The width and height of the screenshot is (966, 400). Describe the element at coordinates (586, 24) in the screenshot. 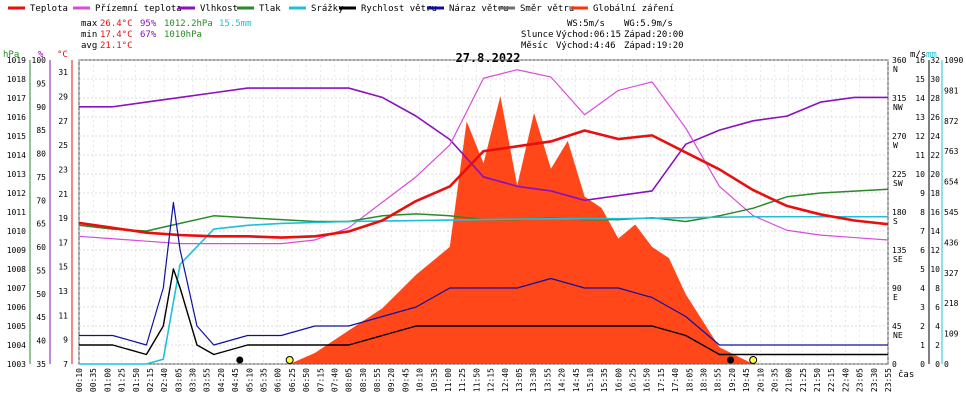

I see `wind-speed-stat: WS:5m/s` at that location.